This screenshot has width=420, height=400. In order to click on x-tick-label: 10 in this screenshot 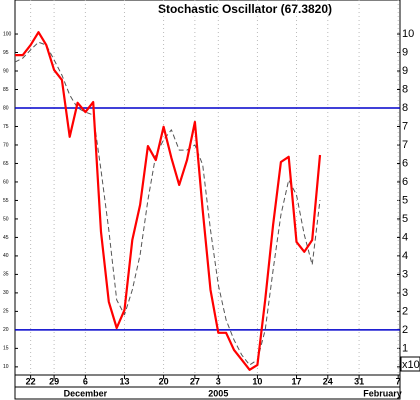, I will do `click(257, 381)`.